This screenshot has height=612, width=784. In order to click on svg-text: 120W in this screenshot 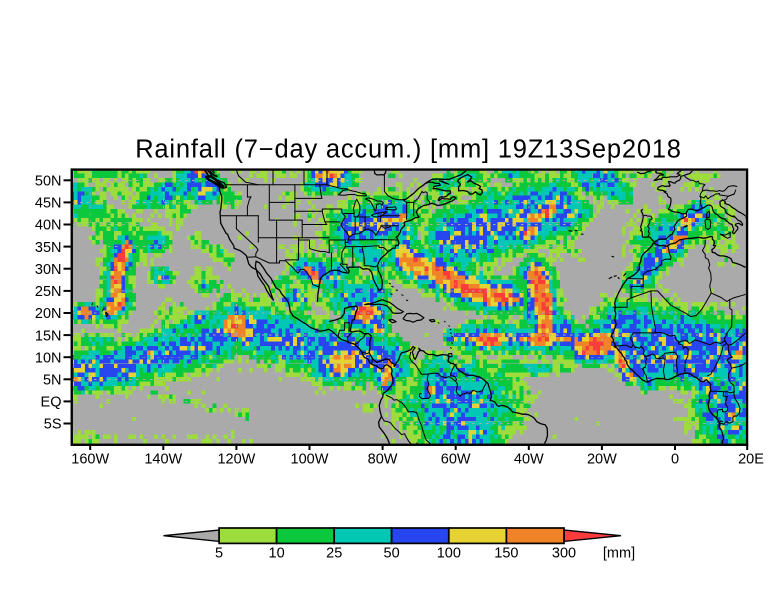, I will do `click(236, 459)`.